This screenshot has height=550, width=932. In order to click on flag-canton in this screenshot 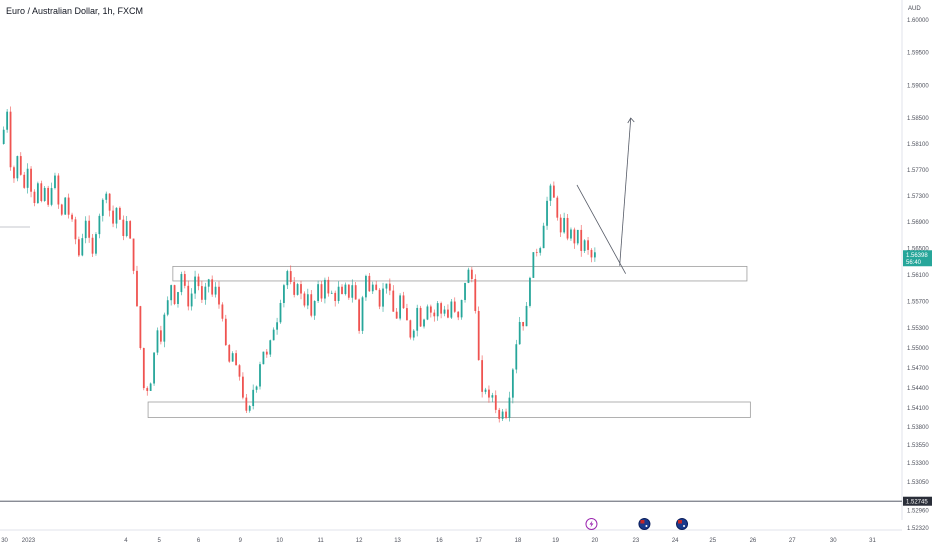, I will do `click(642, 522)`.